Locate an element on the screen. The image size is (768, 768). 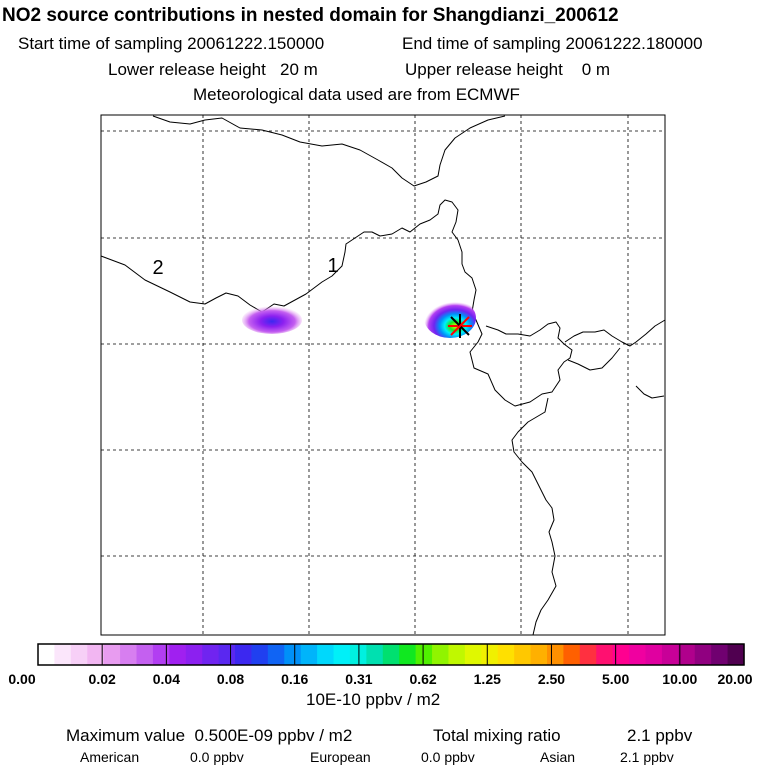
colorbar-tick-label: 0.00 is located at coordinates (22, 679).